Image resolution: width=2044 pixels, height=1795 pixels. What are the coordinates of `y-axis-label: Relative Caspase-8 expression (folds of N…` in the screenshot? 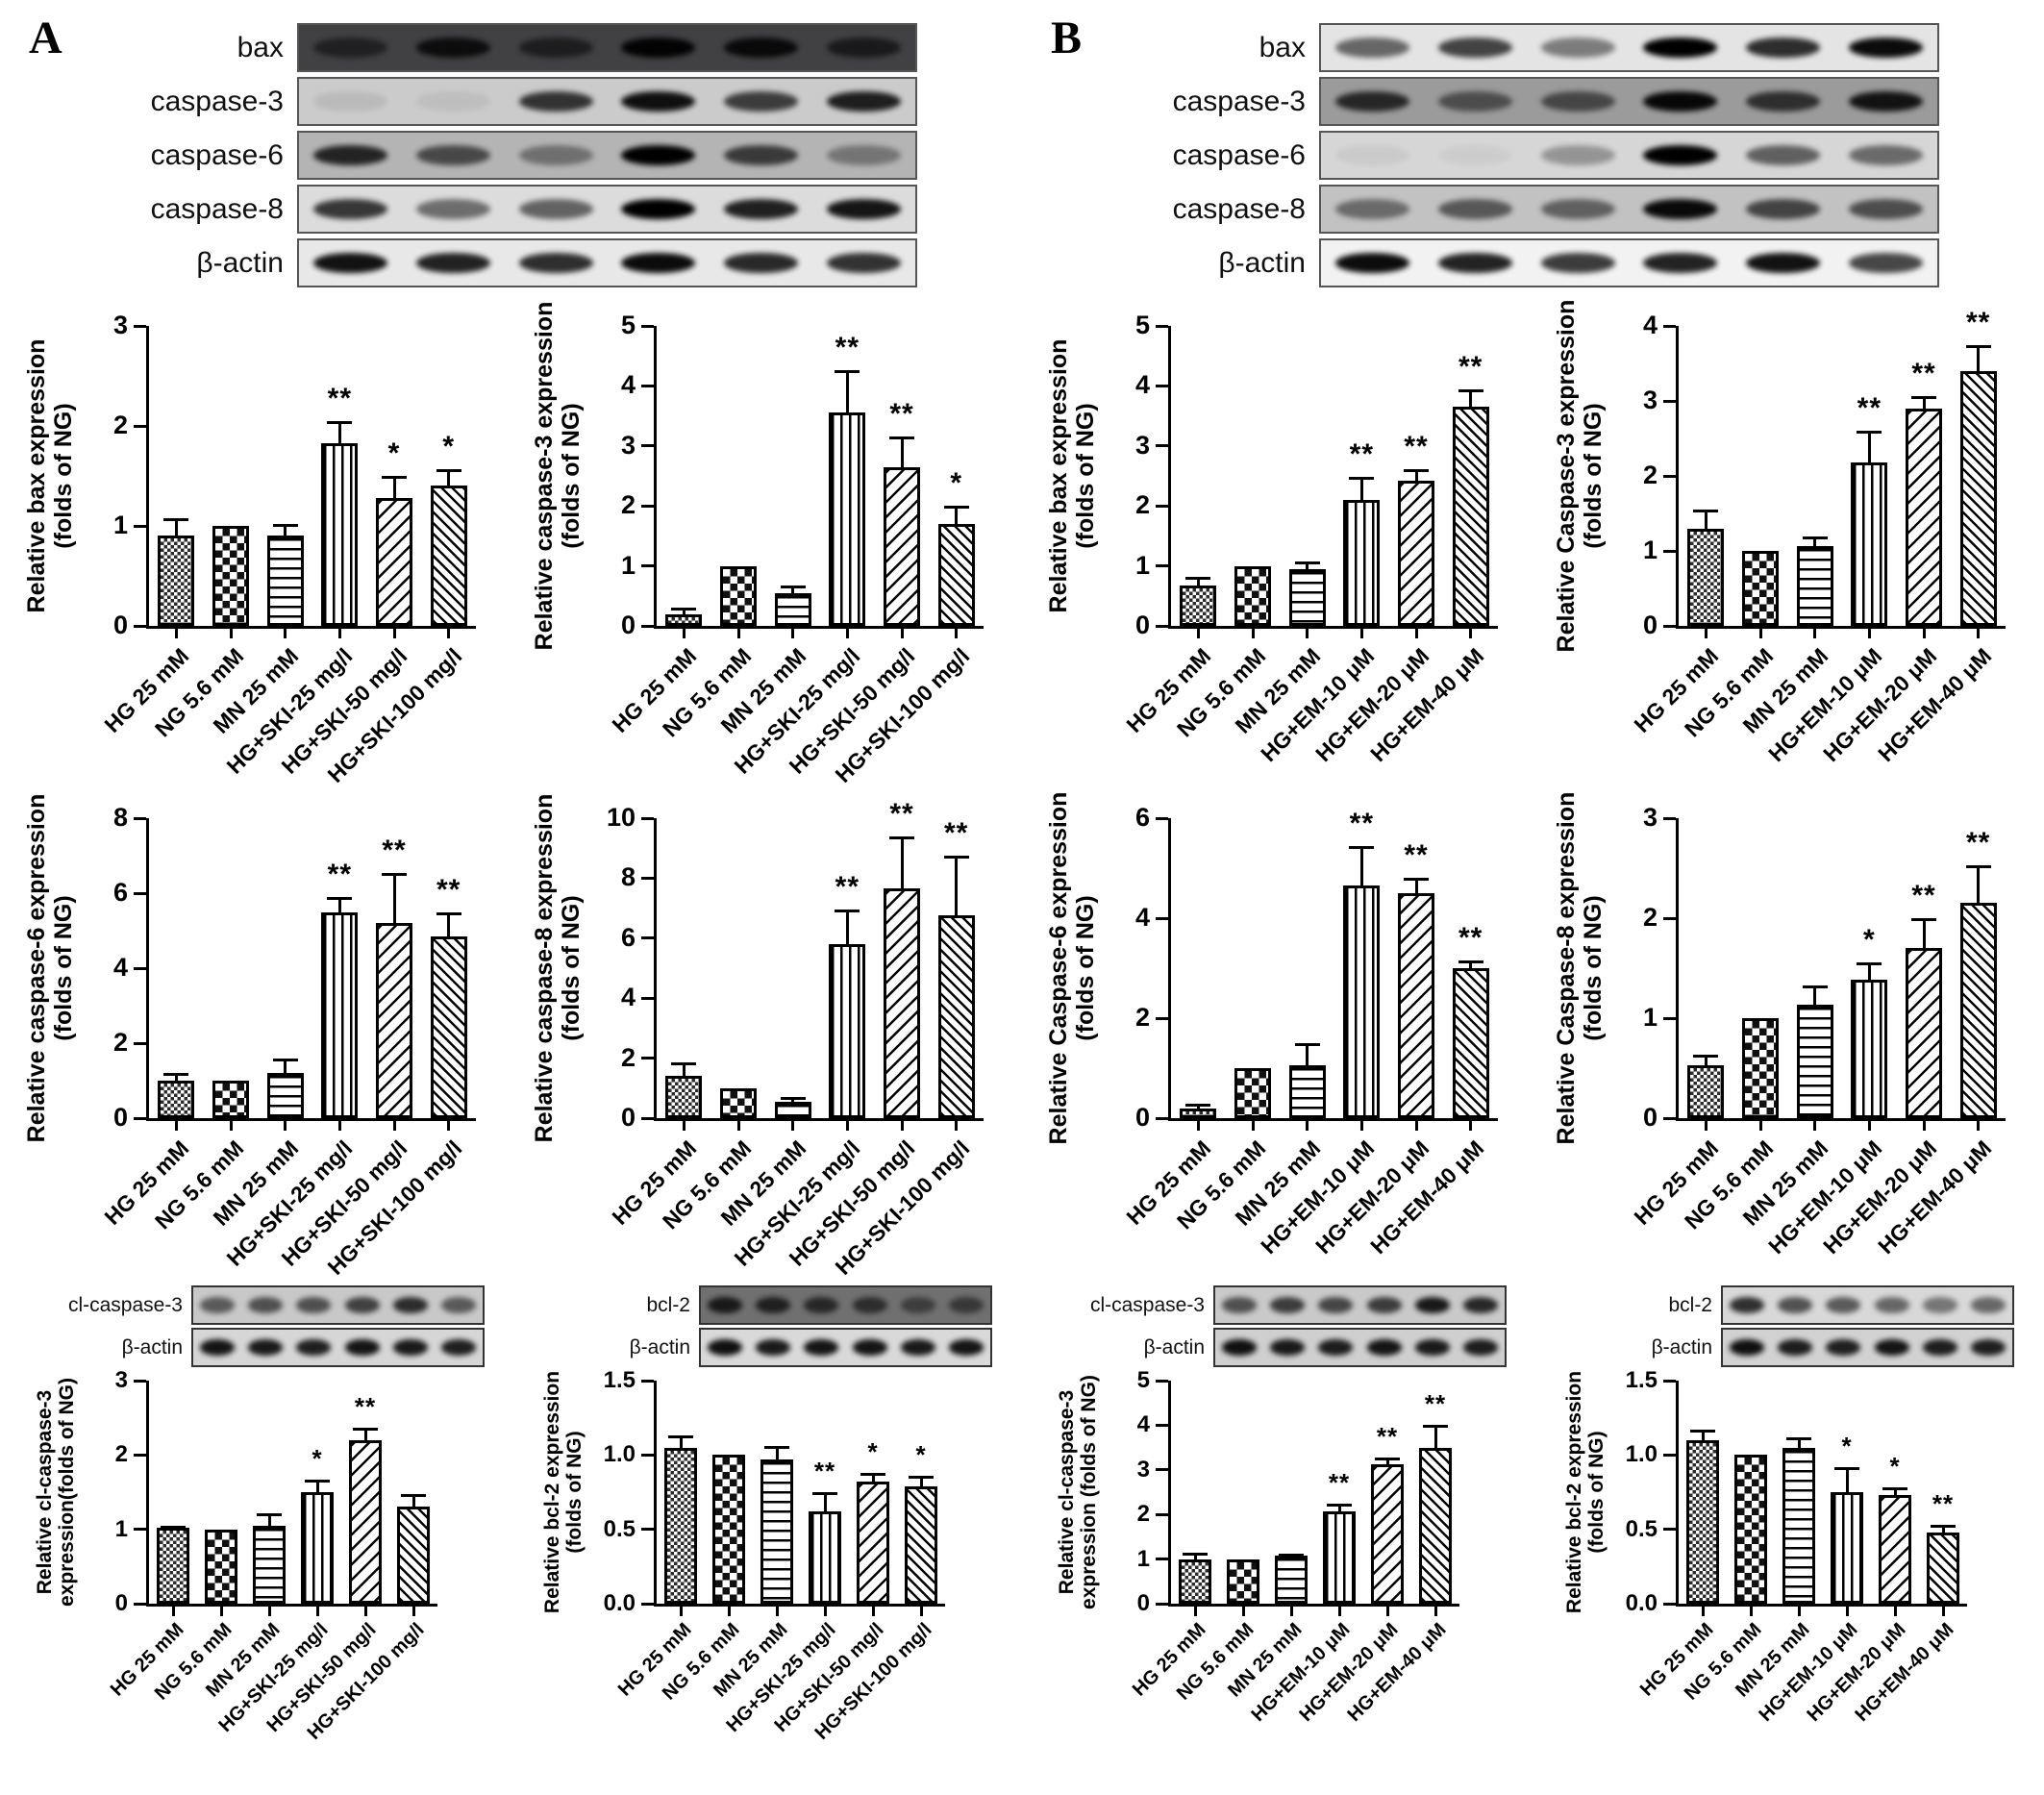 It's located at (1580, 968).